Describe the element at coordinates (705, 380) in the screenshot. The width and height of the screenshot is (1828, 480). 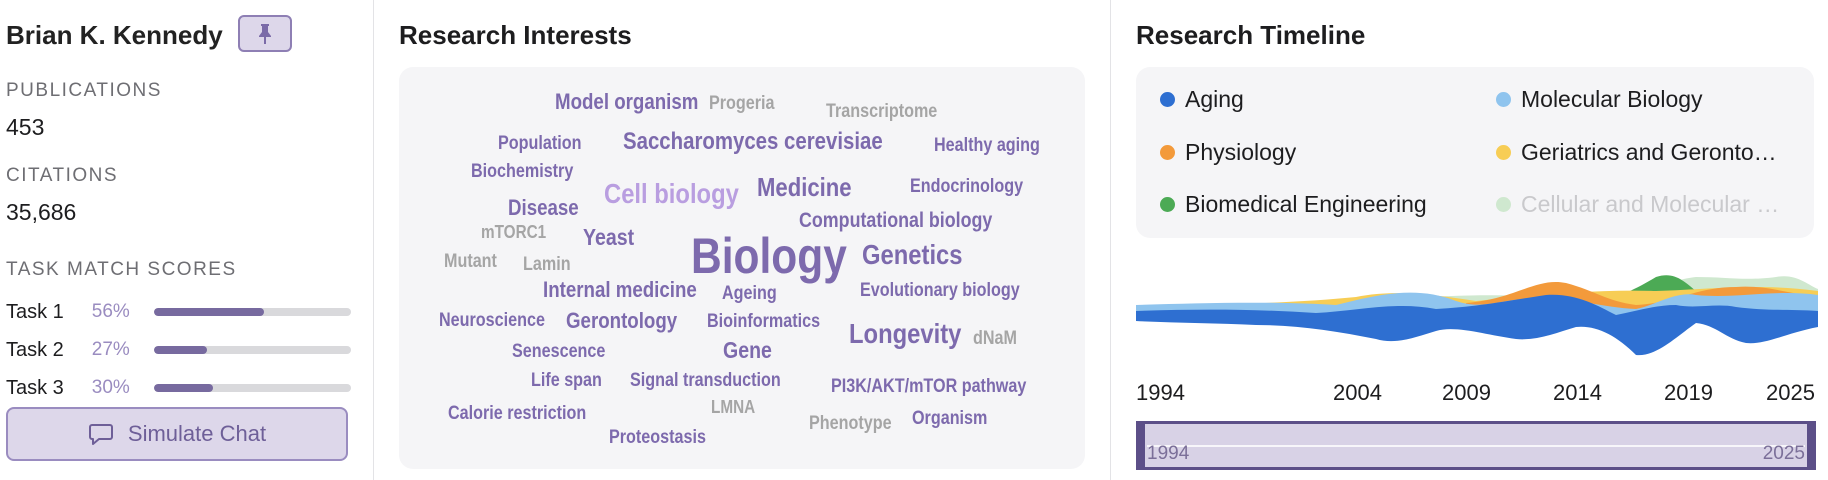
I see `word-cloud-term: Signal transduction` at that location.